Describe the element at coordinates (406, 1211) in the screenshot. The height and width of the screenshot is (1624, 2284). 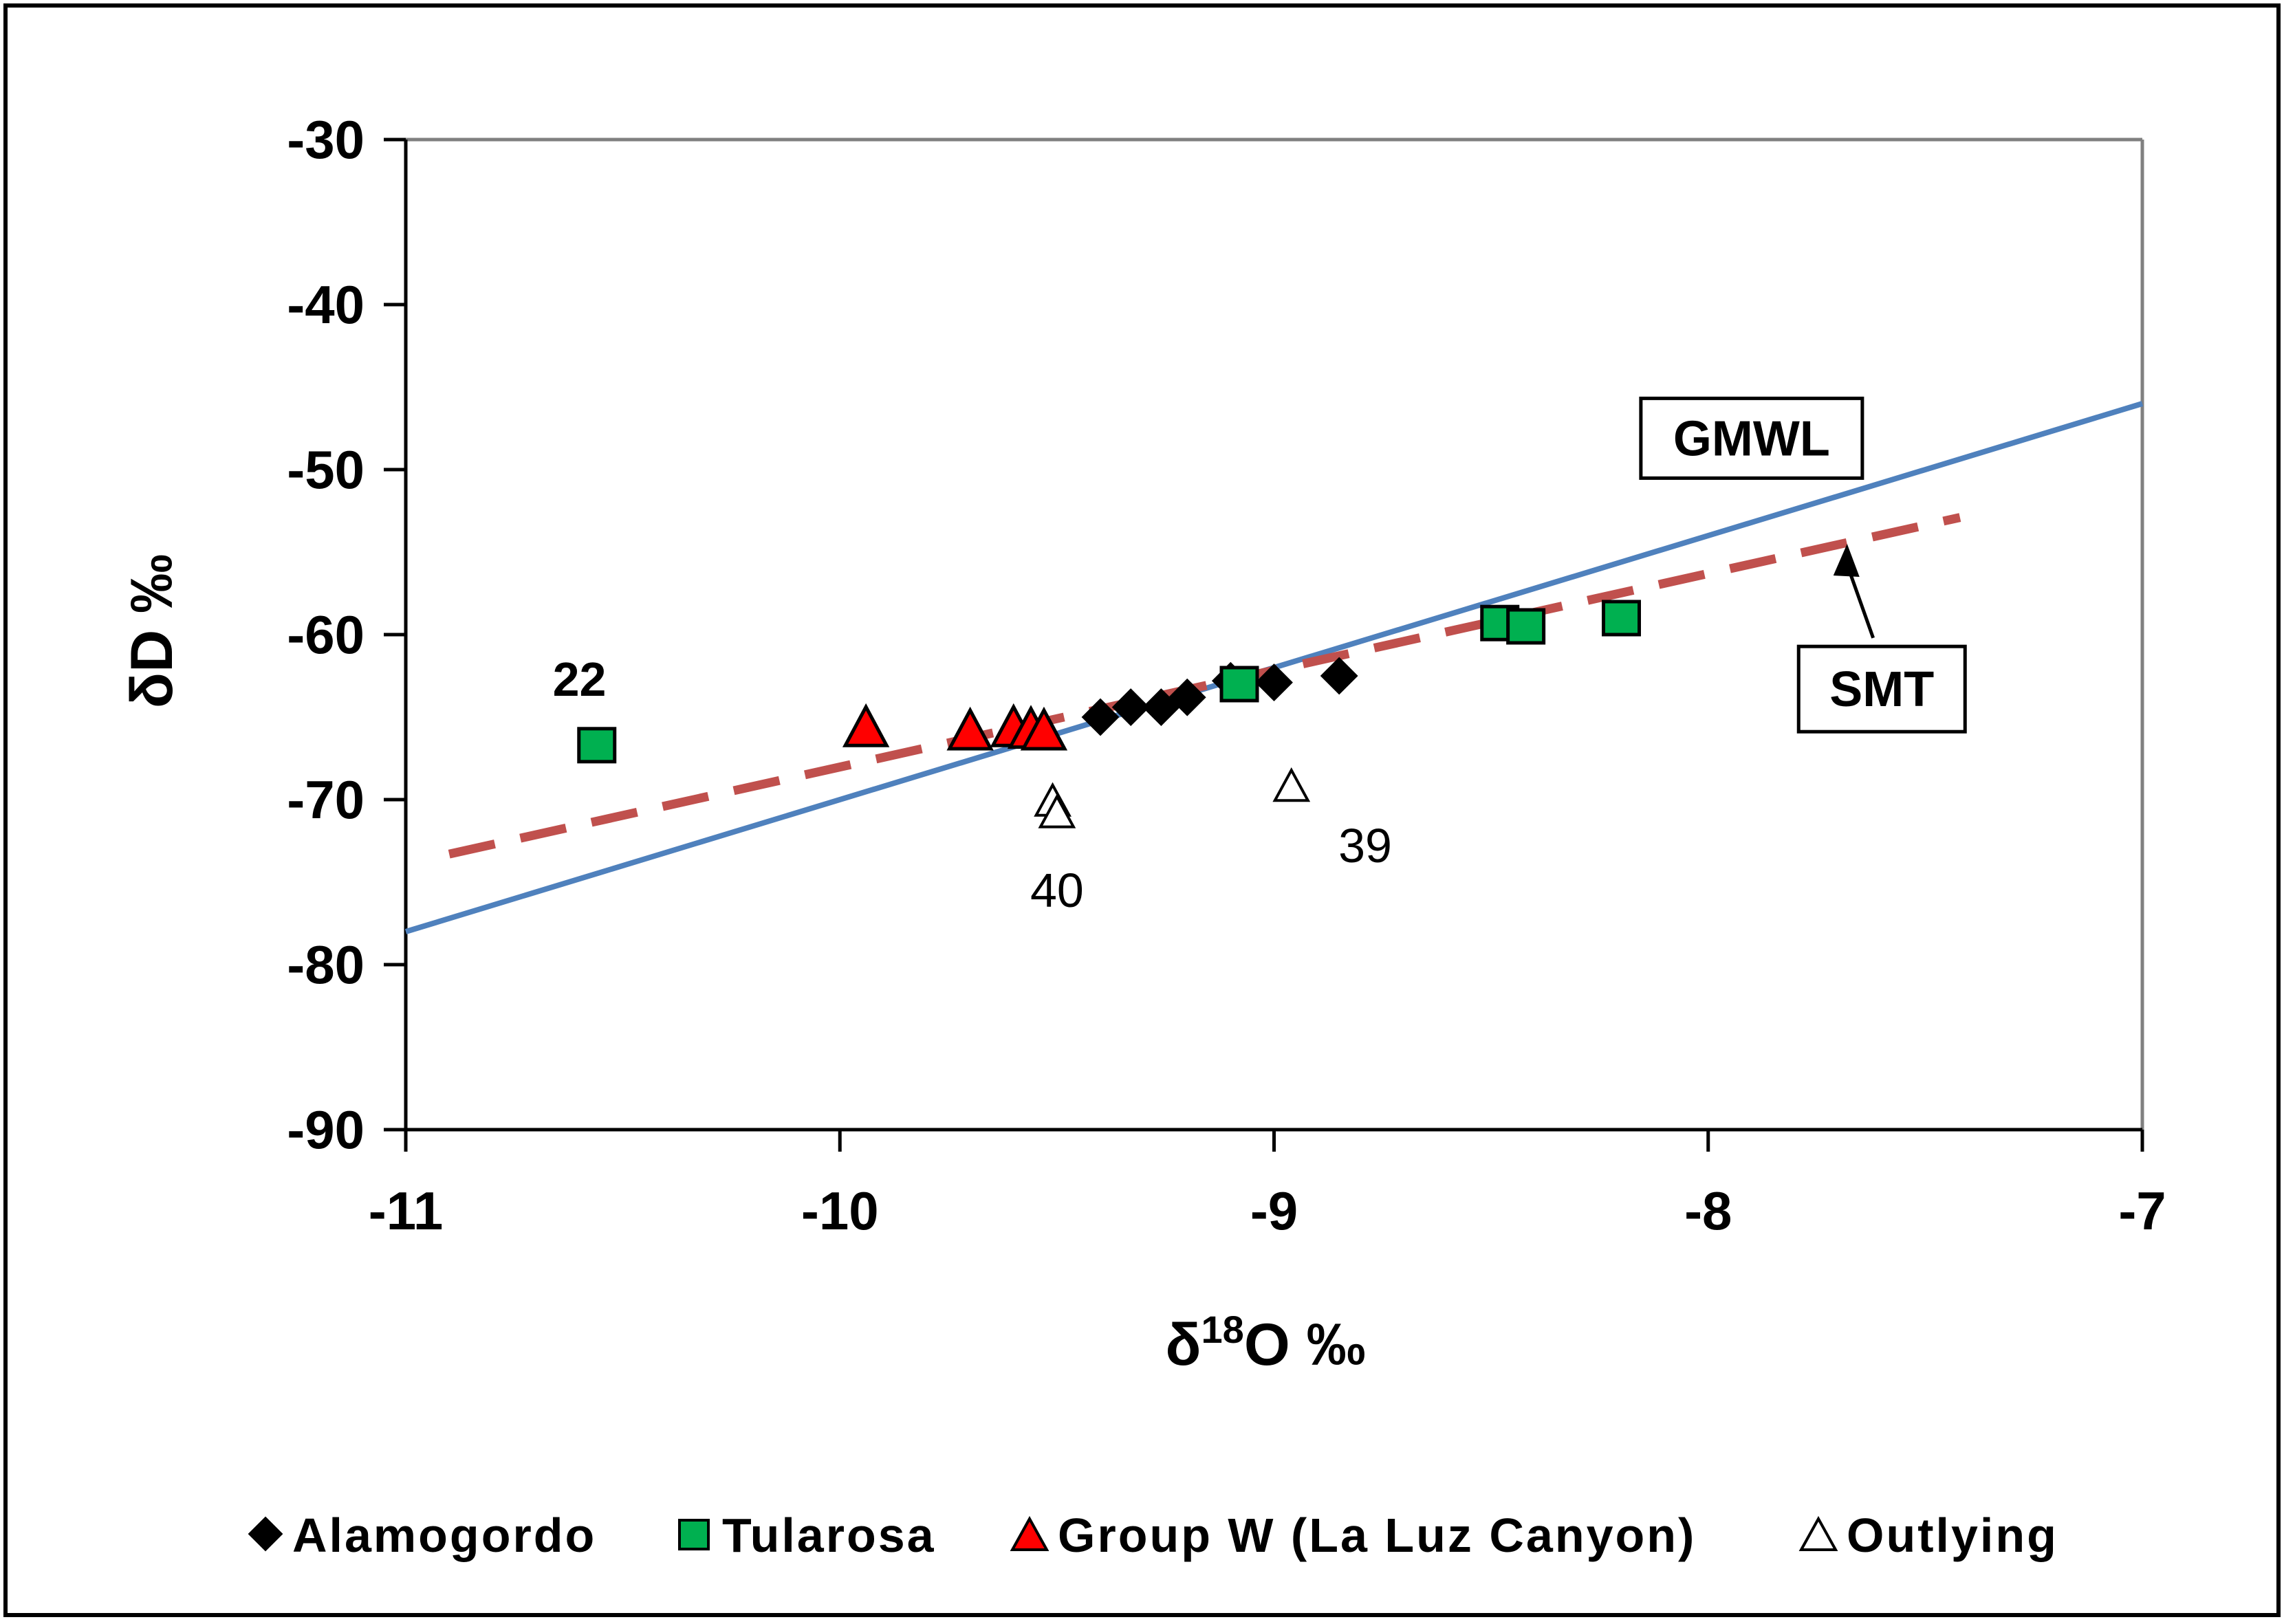
I see `x-tick-label: -11` at that location.